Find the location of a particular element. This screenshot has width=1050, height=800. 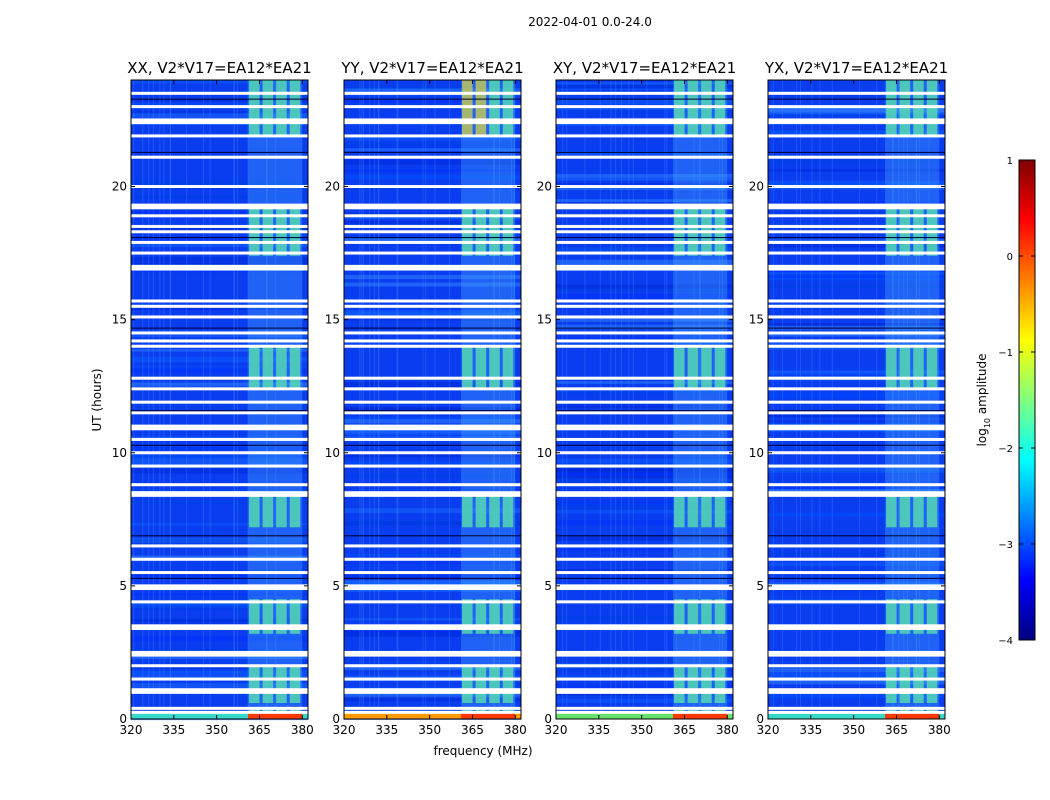

colorbar-label: log10 amplitude is located at coordinates (983, 400).